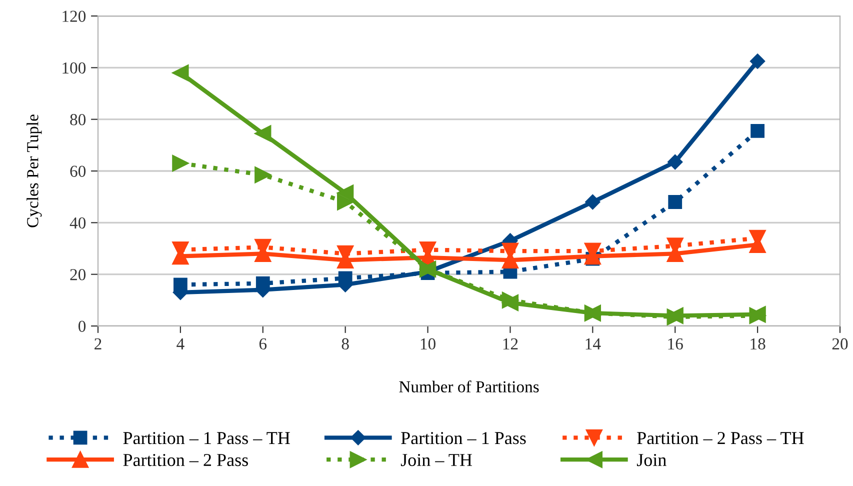 This screenshot has height=486, width=853. What do you see at coordinates (206, 438) in the screenshot?
I see `legend-label: Partition – 1 Pass – TH` at bounding box center [206, 438].